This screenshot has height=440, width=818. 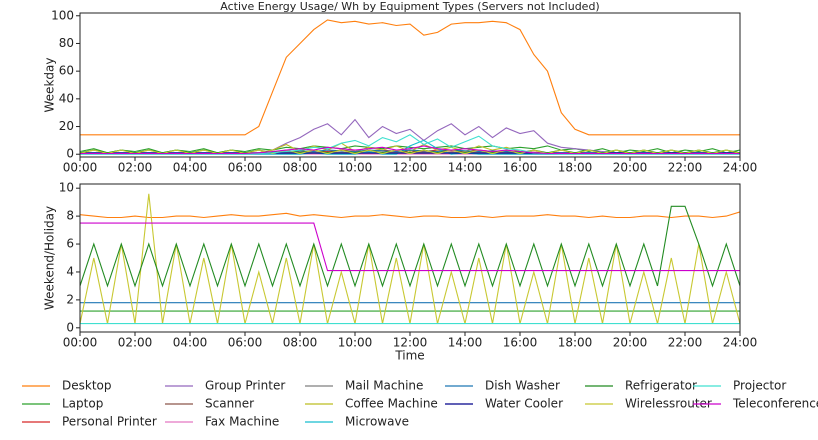 What do you see at coordinates (524, 404) in the screenshot?
I see `legend-label: Water Cooler` at bounding box center [524, 404].